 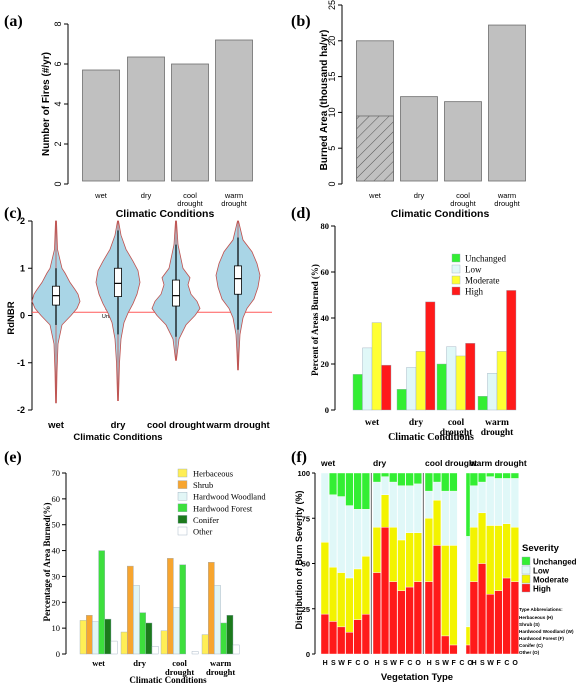 What do you see at coordinates (233, 195) in the screenshot?
I see `x-tick-label-line: warm` at bounding box center [233, 195].